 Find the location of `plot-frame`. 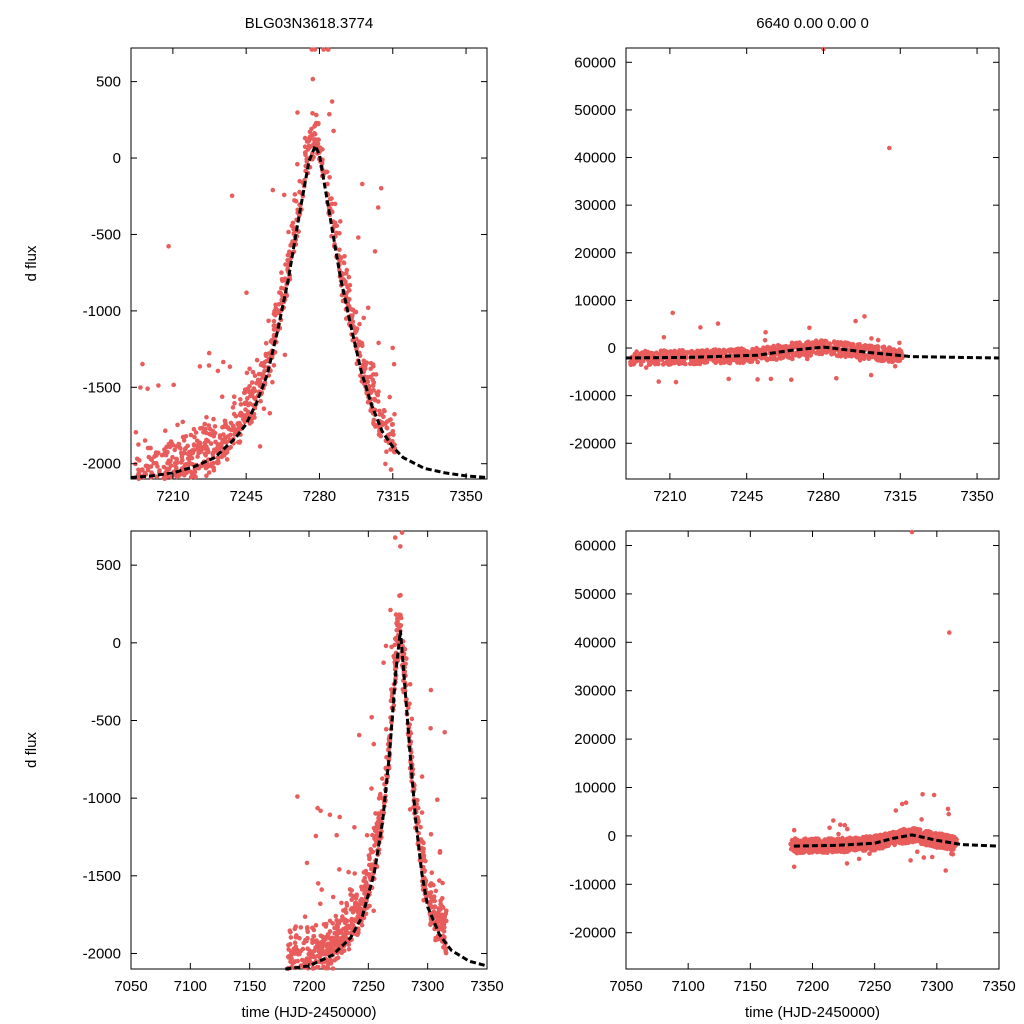

plot-frame is located at coordinates (309, 263).